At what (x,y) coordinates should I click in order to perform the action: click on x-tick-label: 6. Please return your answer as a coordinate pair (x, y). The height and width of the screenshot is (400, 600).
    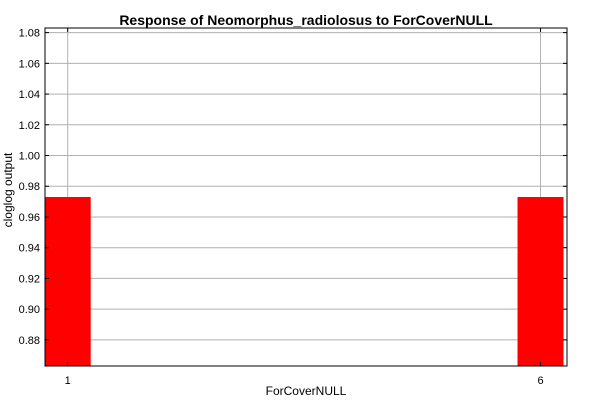
    Looking at the image, I should click on (540, 381).